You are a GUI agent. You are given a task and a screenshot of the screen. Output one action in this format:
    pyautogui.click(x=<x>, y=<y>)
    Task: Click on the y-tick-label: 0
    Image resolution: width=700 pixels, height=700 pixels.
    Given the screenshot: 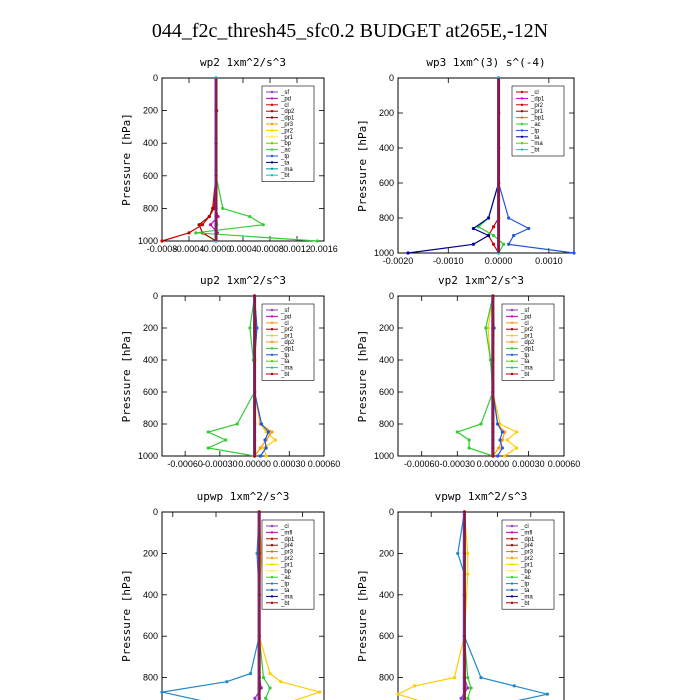 What is the action you would take?
    pyautogui.click(x=155, y=512)
    